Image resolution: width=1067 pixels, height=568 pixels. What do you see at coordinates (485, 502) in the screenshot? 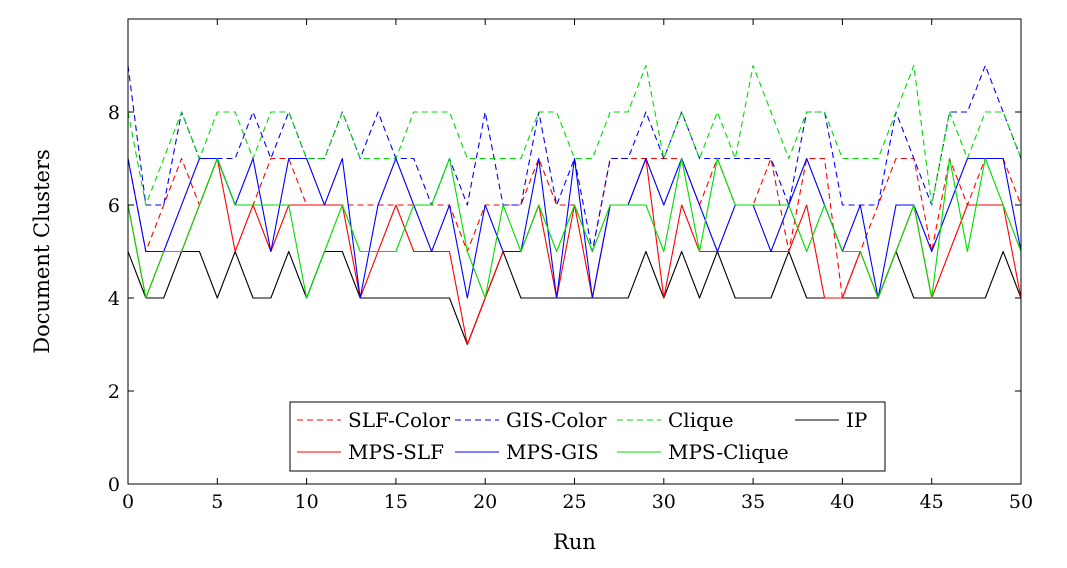
I see `x-tick-label: 20` at bounding box center [485, 502].